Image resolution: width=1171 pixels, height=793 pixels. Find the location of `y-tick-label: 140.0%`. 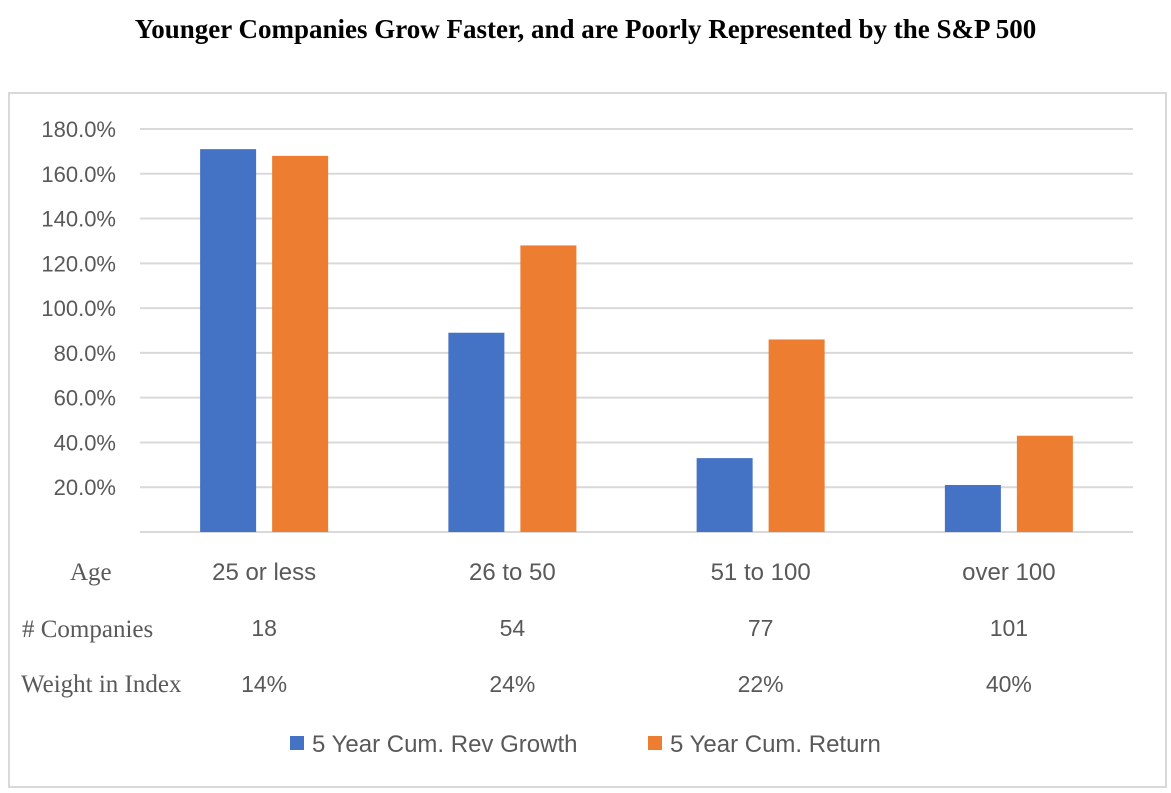

y-tick-label: 140.0% is located at coordinates (78, 219).